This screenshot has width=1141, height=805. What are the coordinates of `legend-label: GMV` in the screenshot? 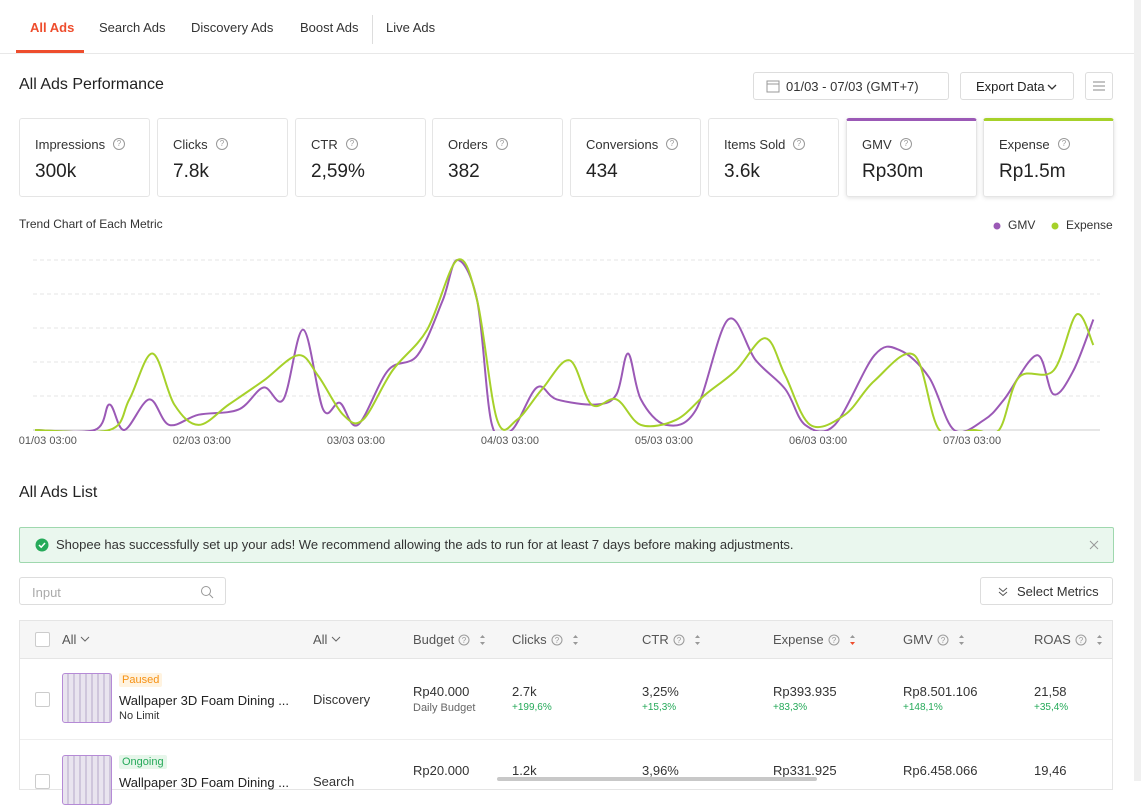 It's located at (1021, 225).